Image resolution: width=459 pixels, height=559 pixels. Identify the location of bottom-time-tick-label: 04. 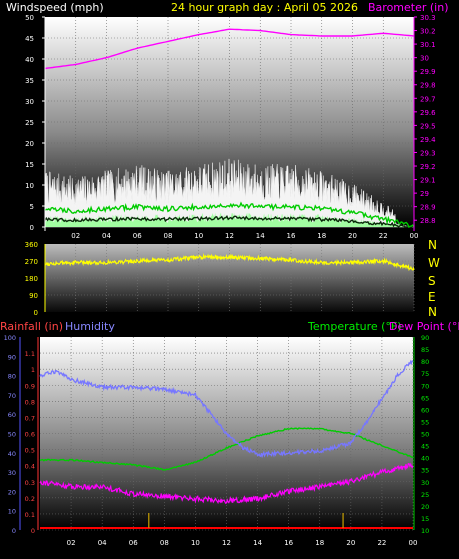
(102, 543).